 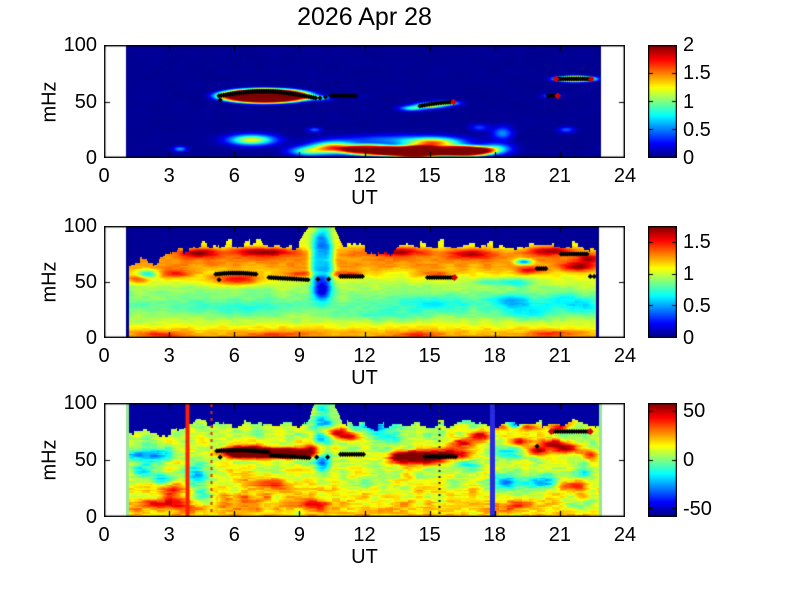 What do you see at coordinates (662, 282) in the screenshot?
I see `colorbar-middle-canvas` at bounding box center [662, 282].